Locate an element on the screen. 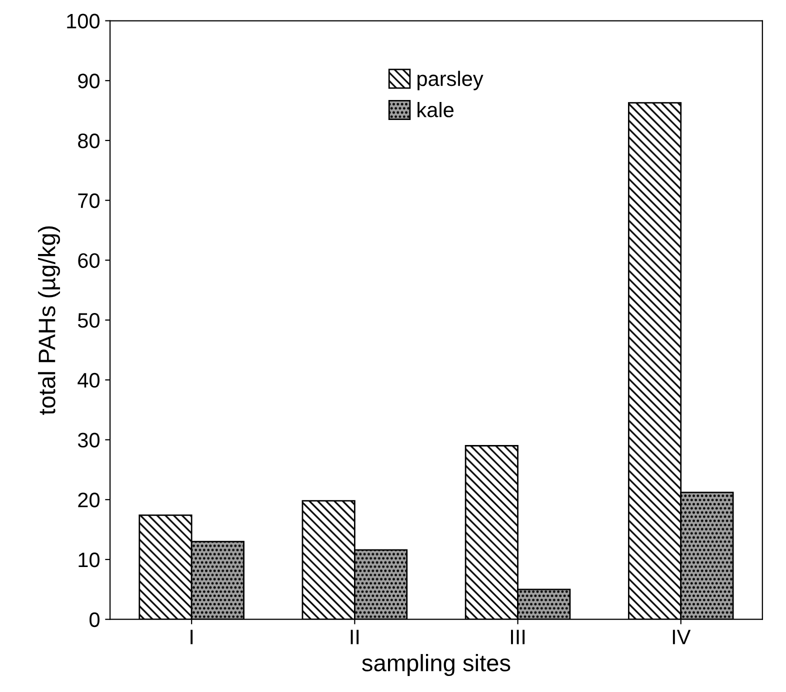  legend-label: parsley is located at coordinates (451, 80).